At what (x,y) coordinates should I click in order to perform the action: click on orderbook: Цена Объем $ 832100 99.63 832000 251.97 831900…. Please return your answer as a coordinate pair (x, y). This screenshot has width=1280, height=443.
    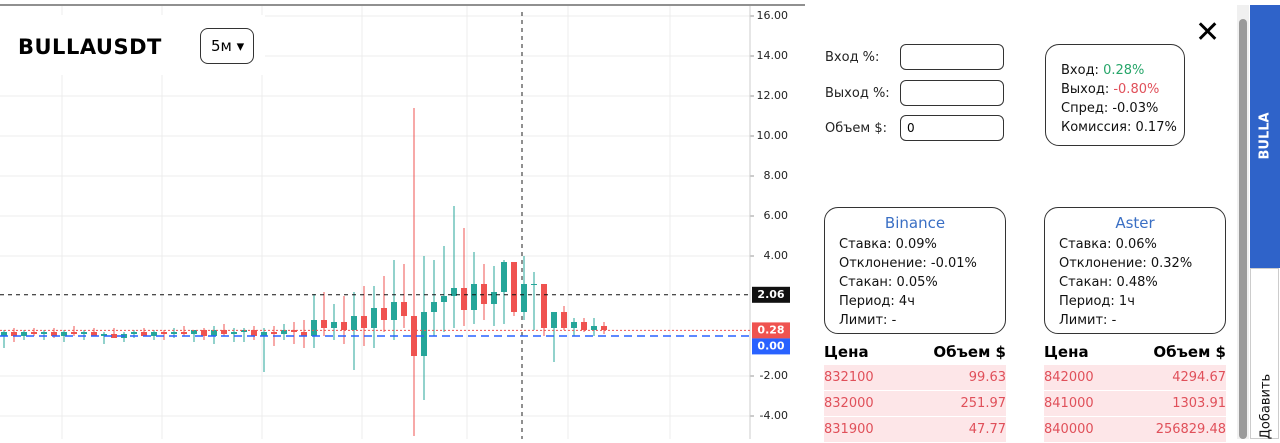
    Looking at the image, I should click on (915, 393).